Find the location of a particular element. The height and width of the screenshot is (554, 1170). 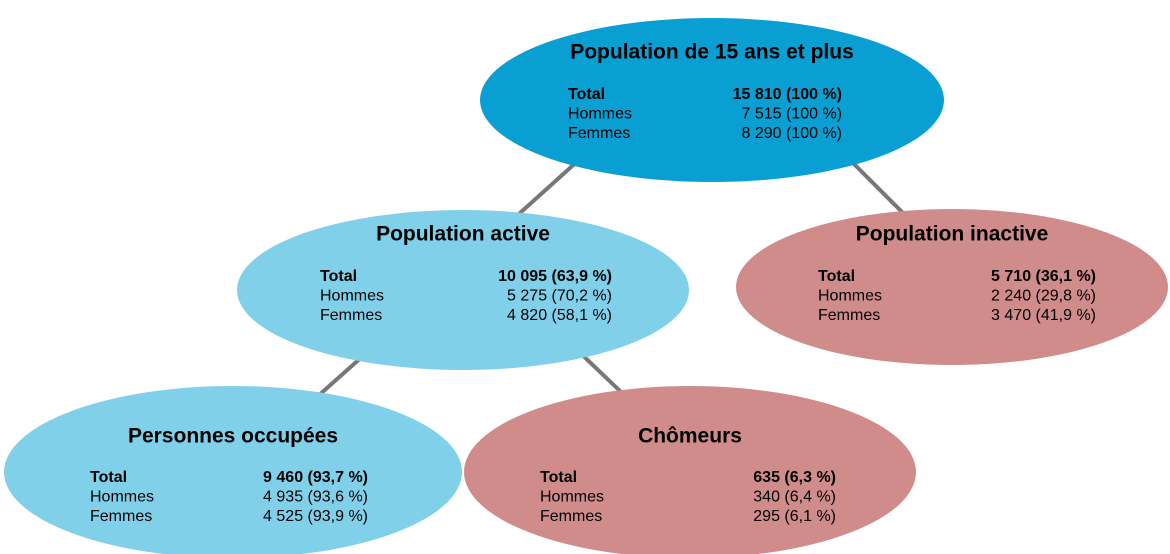

row-value: 8 290 (100 %) is located at coordinates (791, 133).